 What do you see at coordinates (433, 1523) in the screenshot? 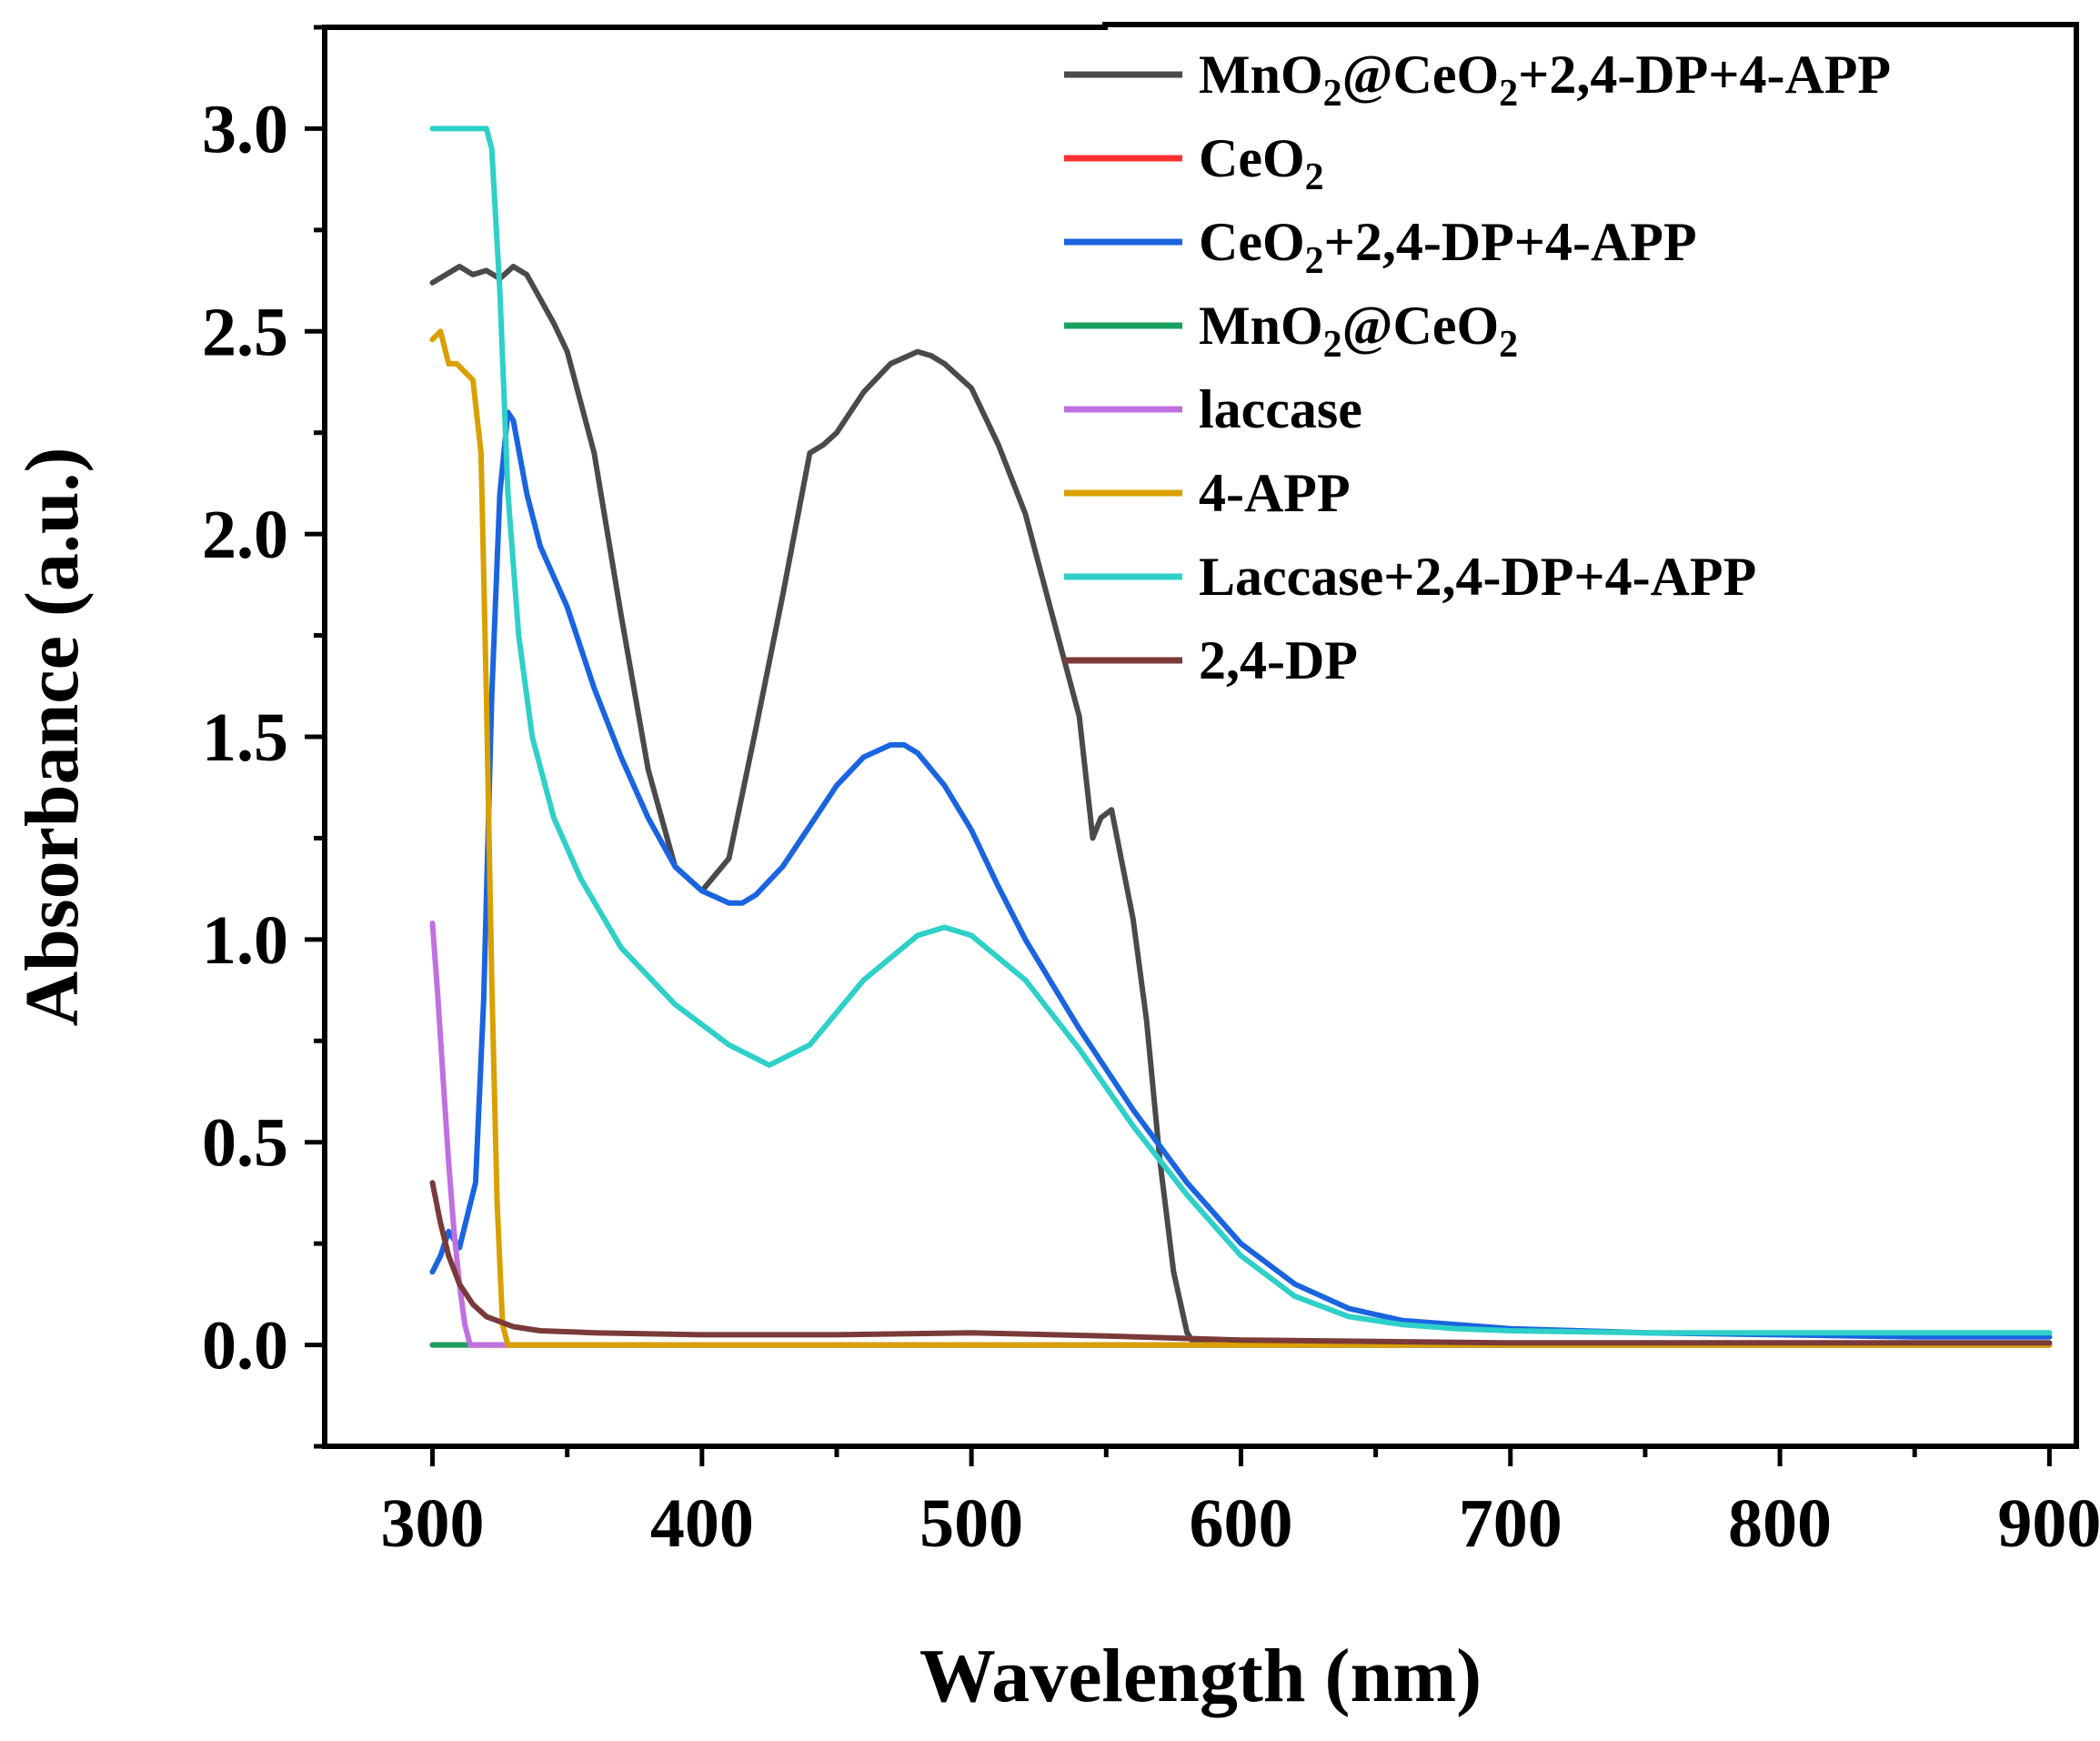
I see `x-tick-label: 300` at bounding box center [433, 1523].